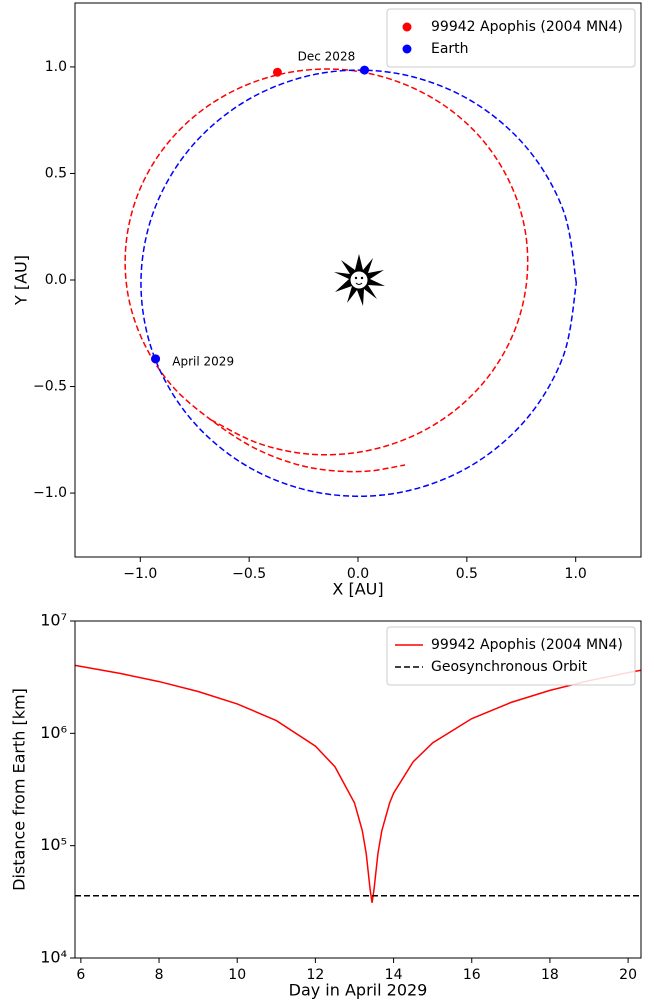  Describe the element at coordinates (327, 56) in the screenshot. I see `annotation: Dec 2028` at that location.